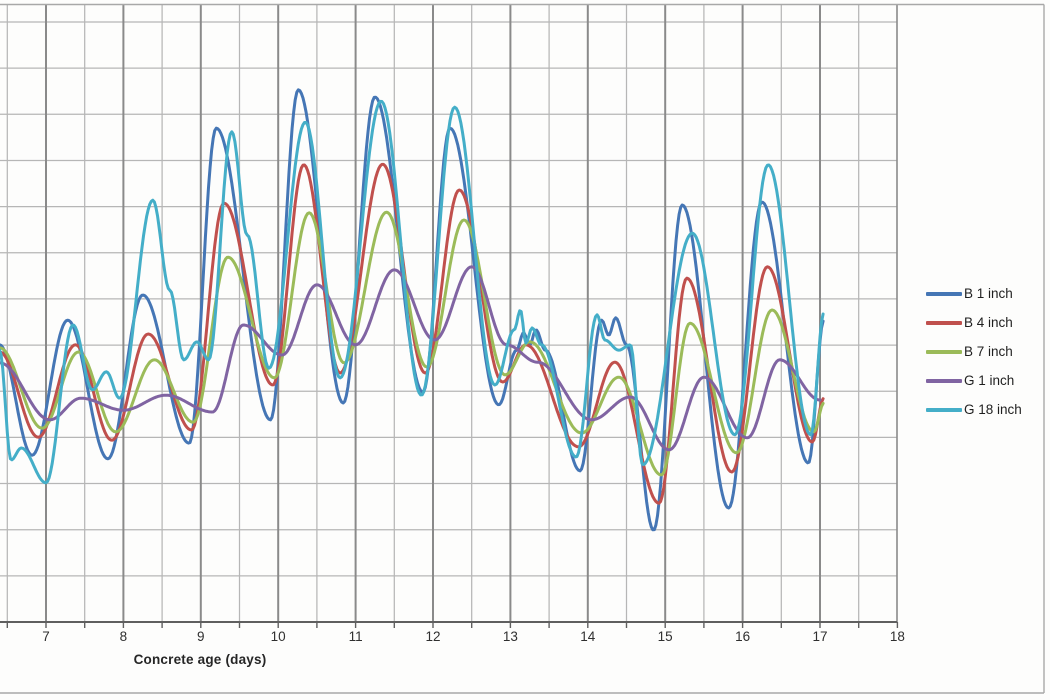 The height and width of the screenshot is (700, 1050). I want to click on legend-label: G 1 inch, so click(989, 380).